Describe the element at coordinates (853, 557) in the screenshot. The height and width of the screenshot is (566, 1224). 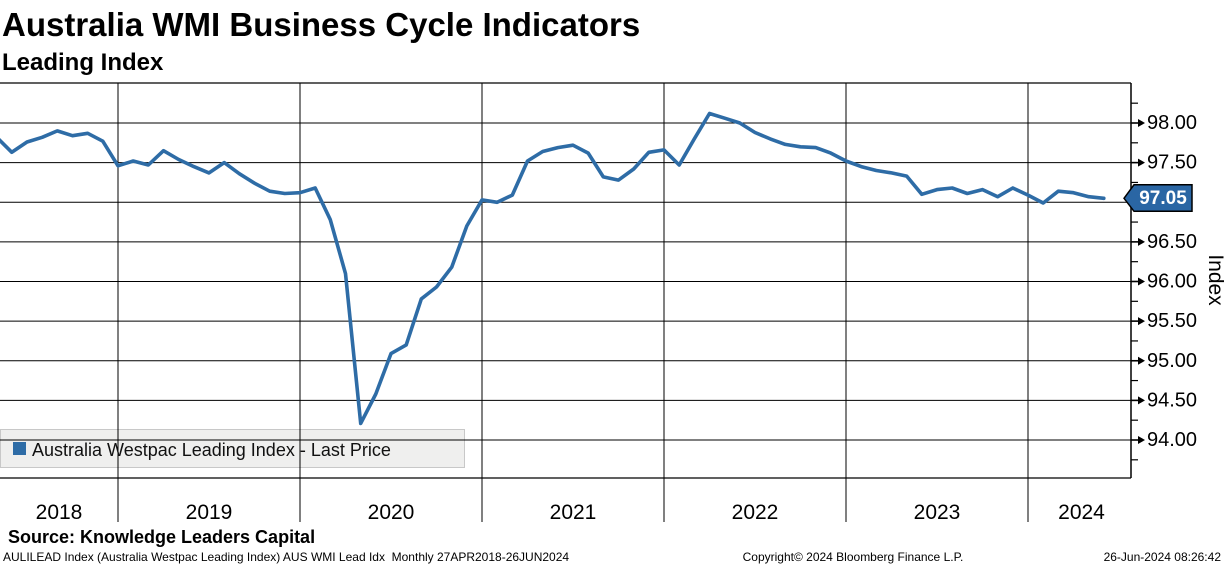
I see `footer-copyright: Copyright© 2024 Bloomberg Finance L.P.` at that location.